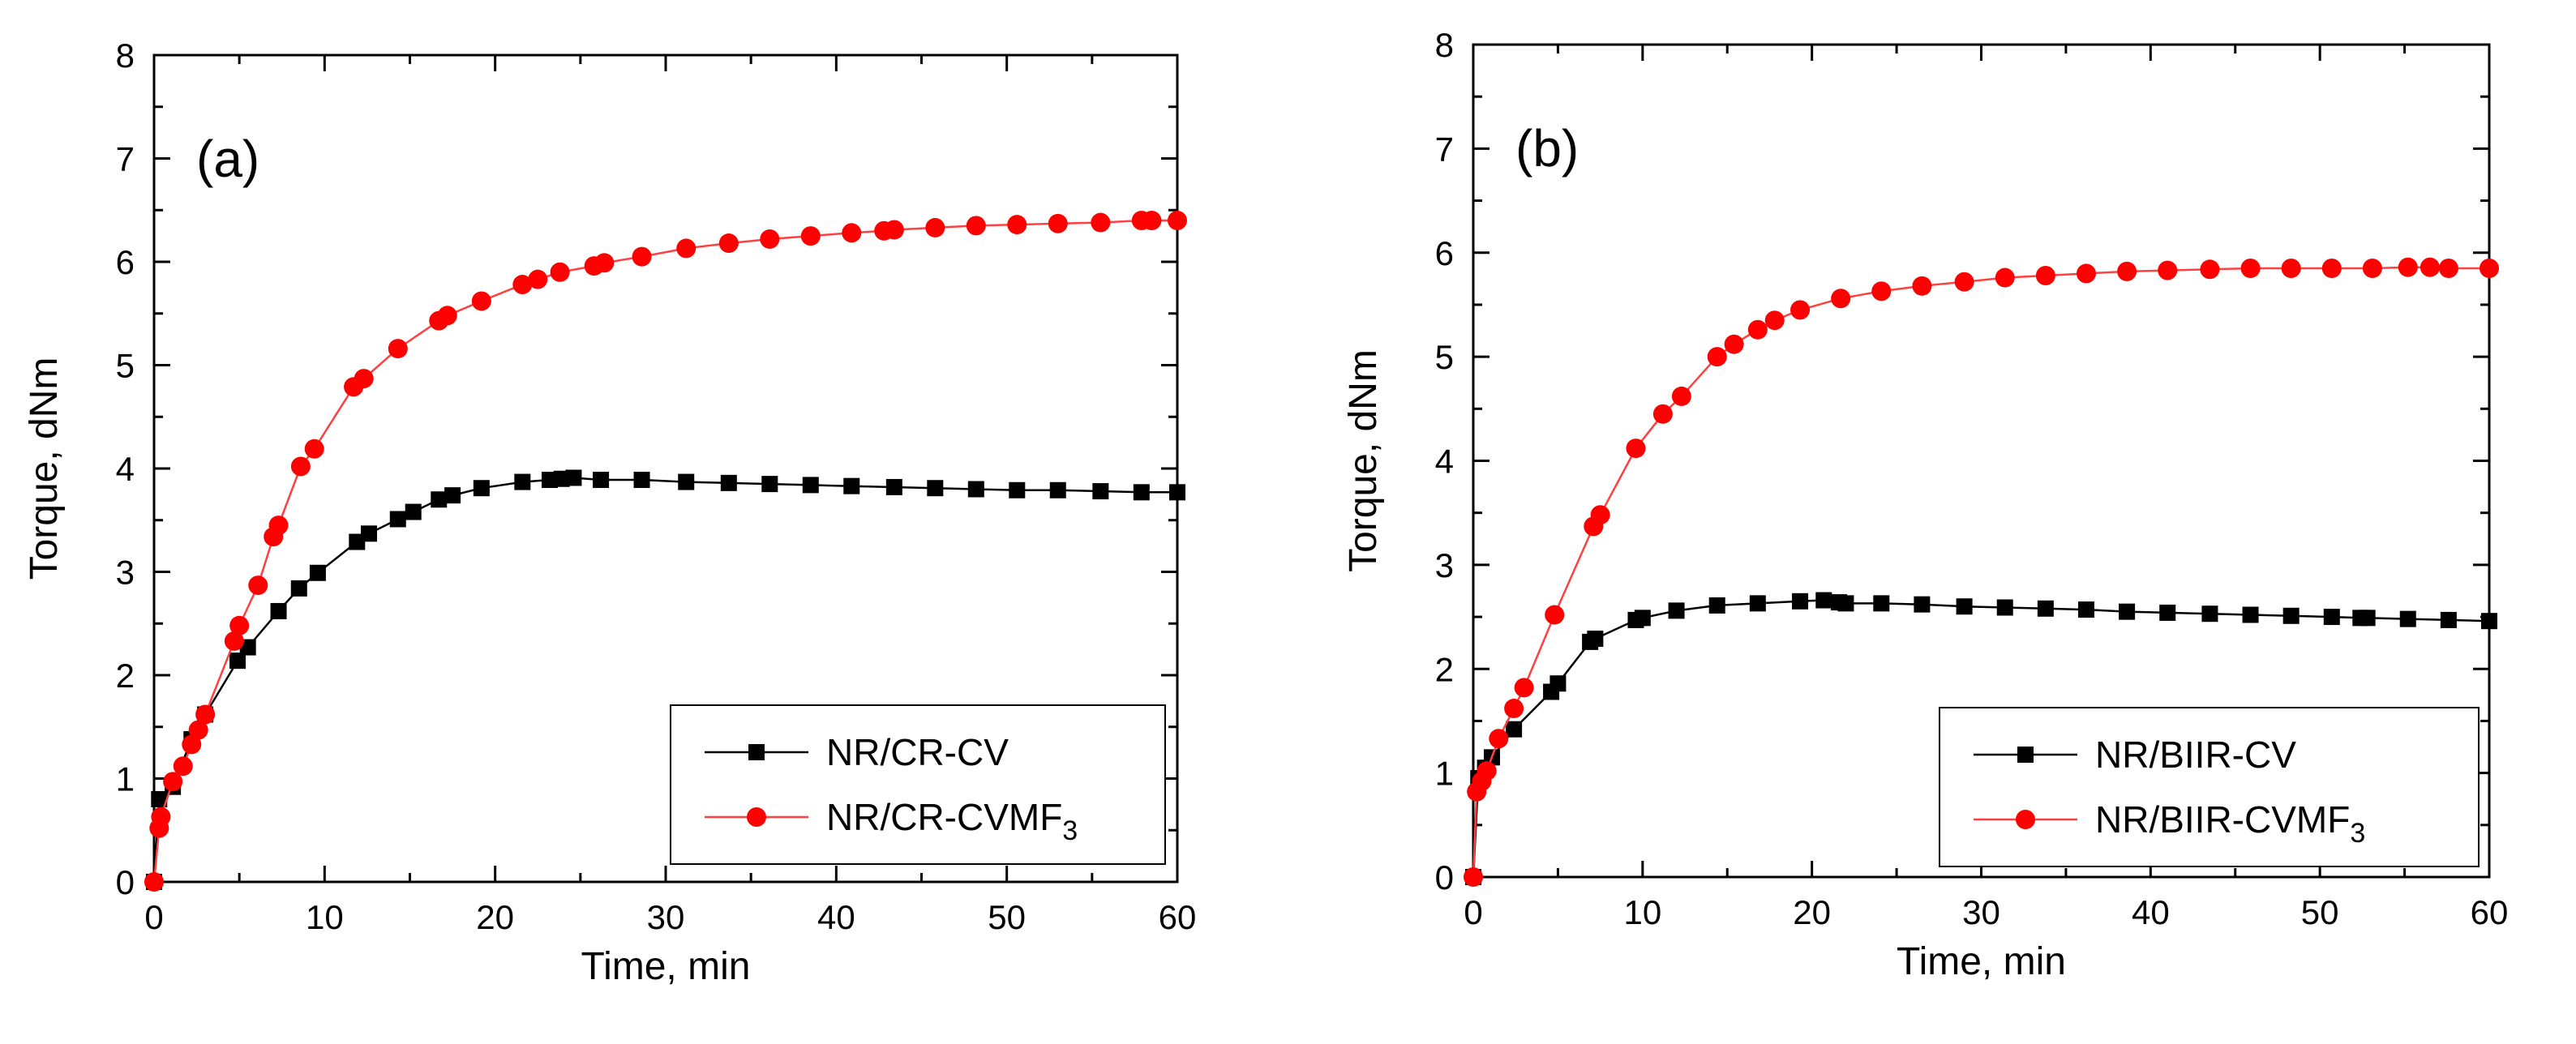 This screenshot has height=1044, width=2576. What do you see at coordinates (1444, 253) in the screenshot?
I see `y-tick-label: 6` at bounding box center [1444, 253].